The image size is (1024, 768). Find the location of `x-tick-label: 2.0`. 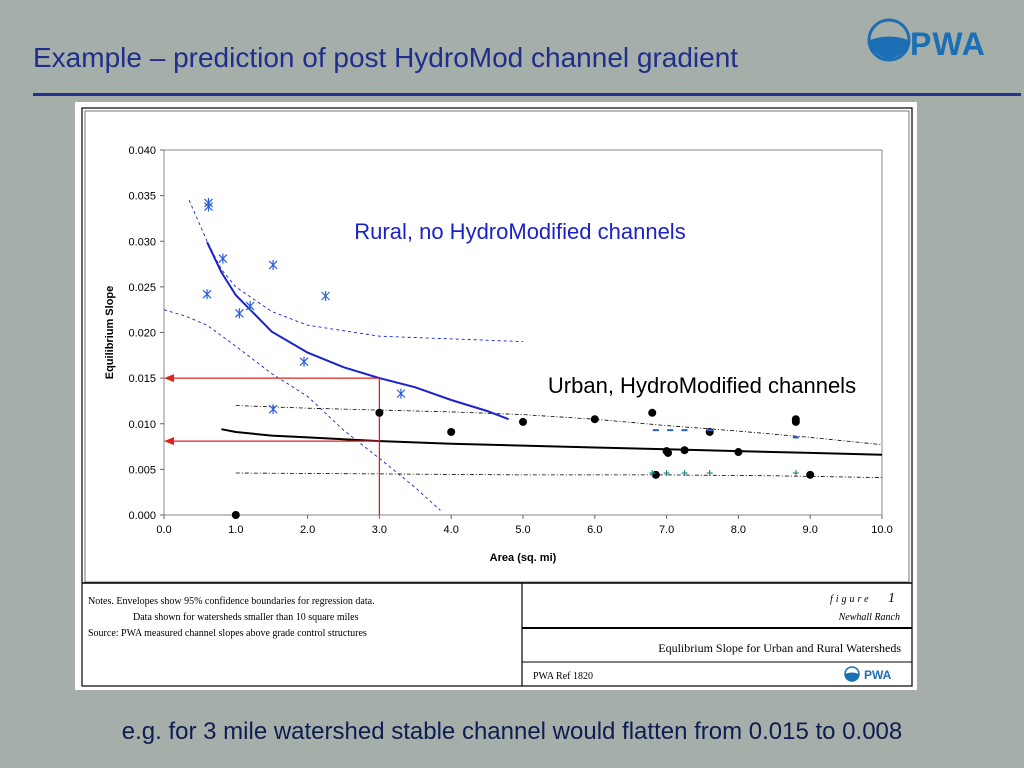

x-tick-label: 2.0 is located at coordinates (307, 530).